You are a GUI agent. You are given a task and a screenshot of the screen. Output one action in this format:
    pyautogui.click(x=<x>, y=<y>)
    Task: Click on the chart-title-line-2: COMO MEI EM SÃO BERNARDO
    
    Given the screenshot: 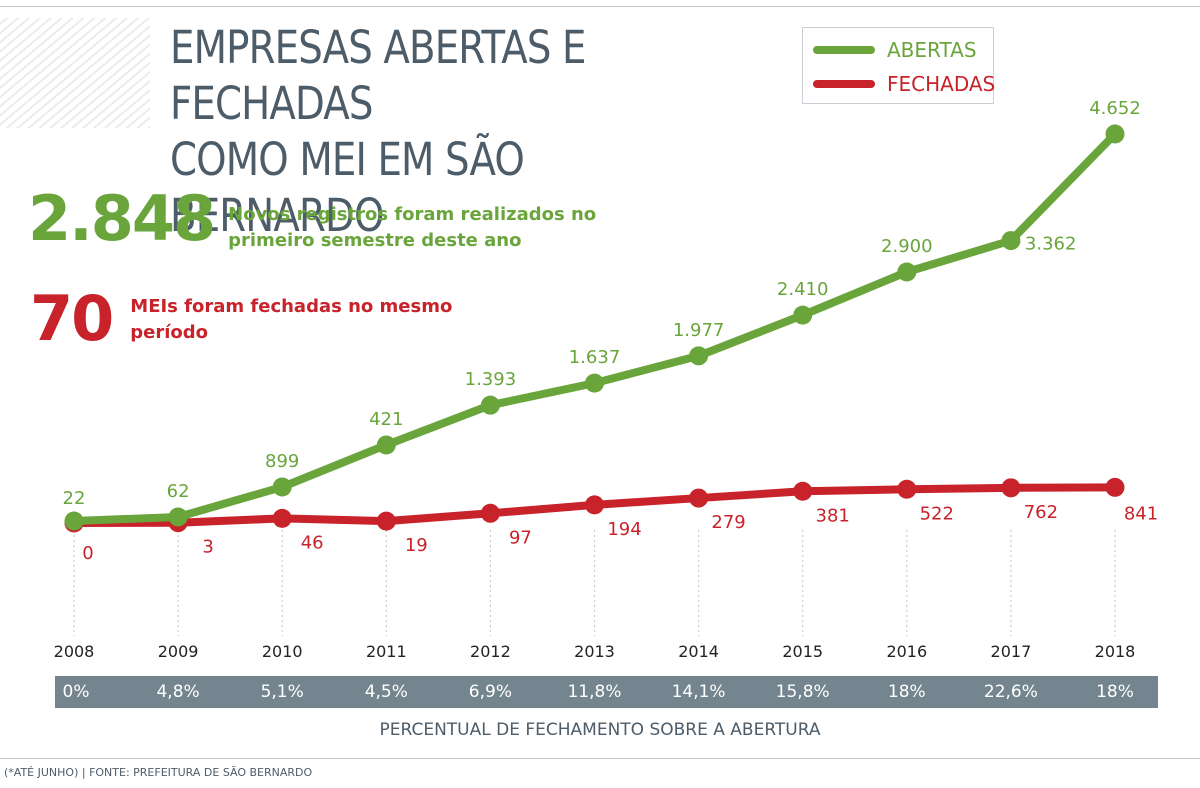 What is the action you would take?
    pyautogui.click(x=347, y=187)
    